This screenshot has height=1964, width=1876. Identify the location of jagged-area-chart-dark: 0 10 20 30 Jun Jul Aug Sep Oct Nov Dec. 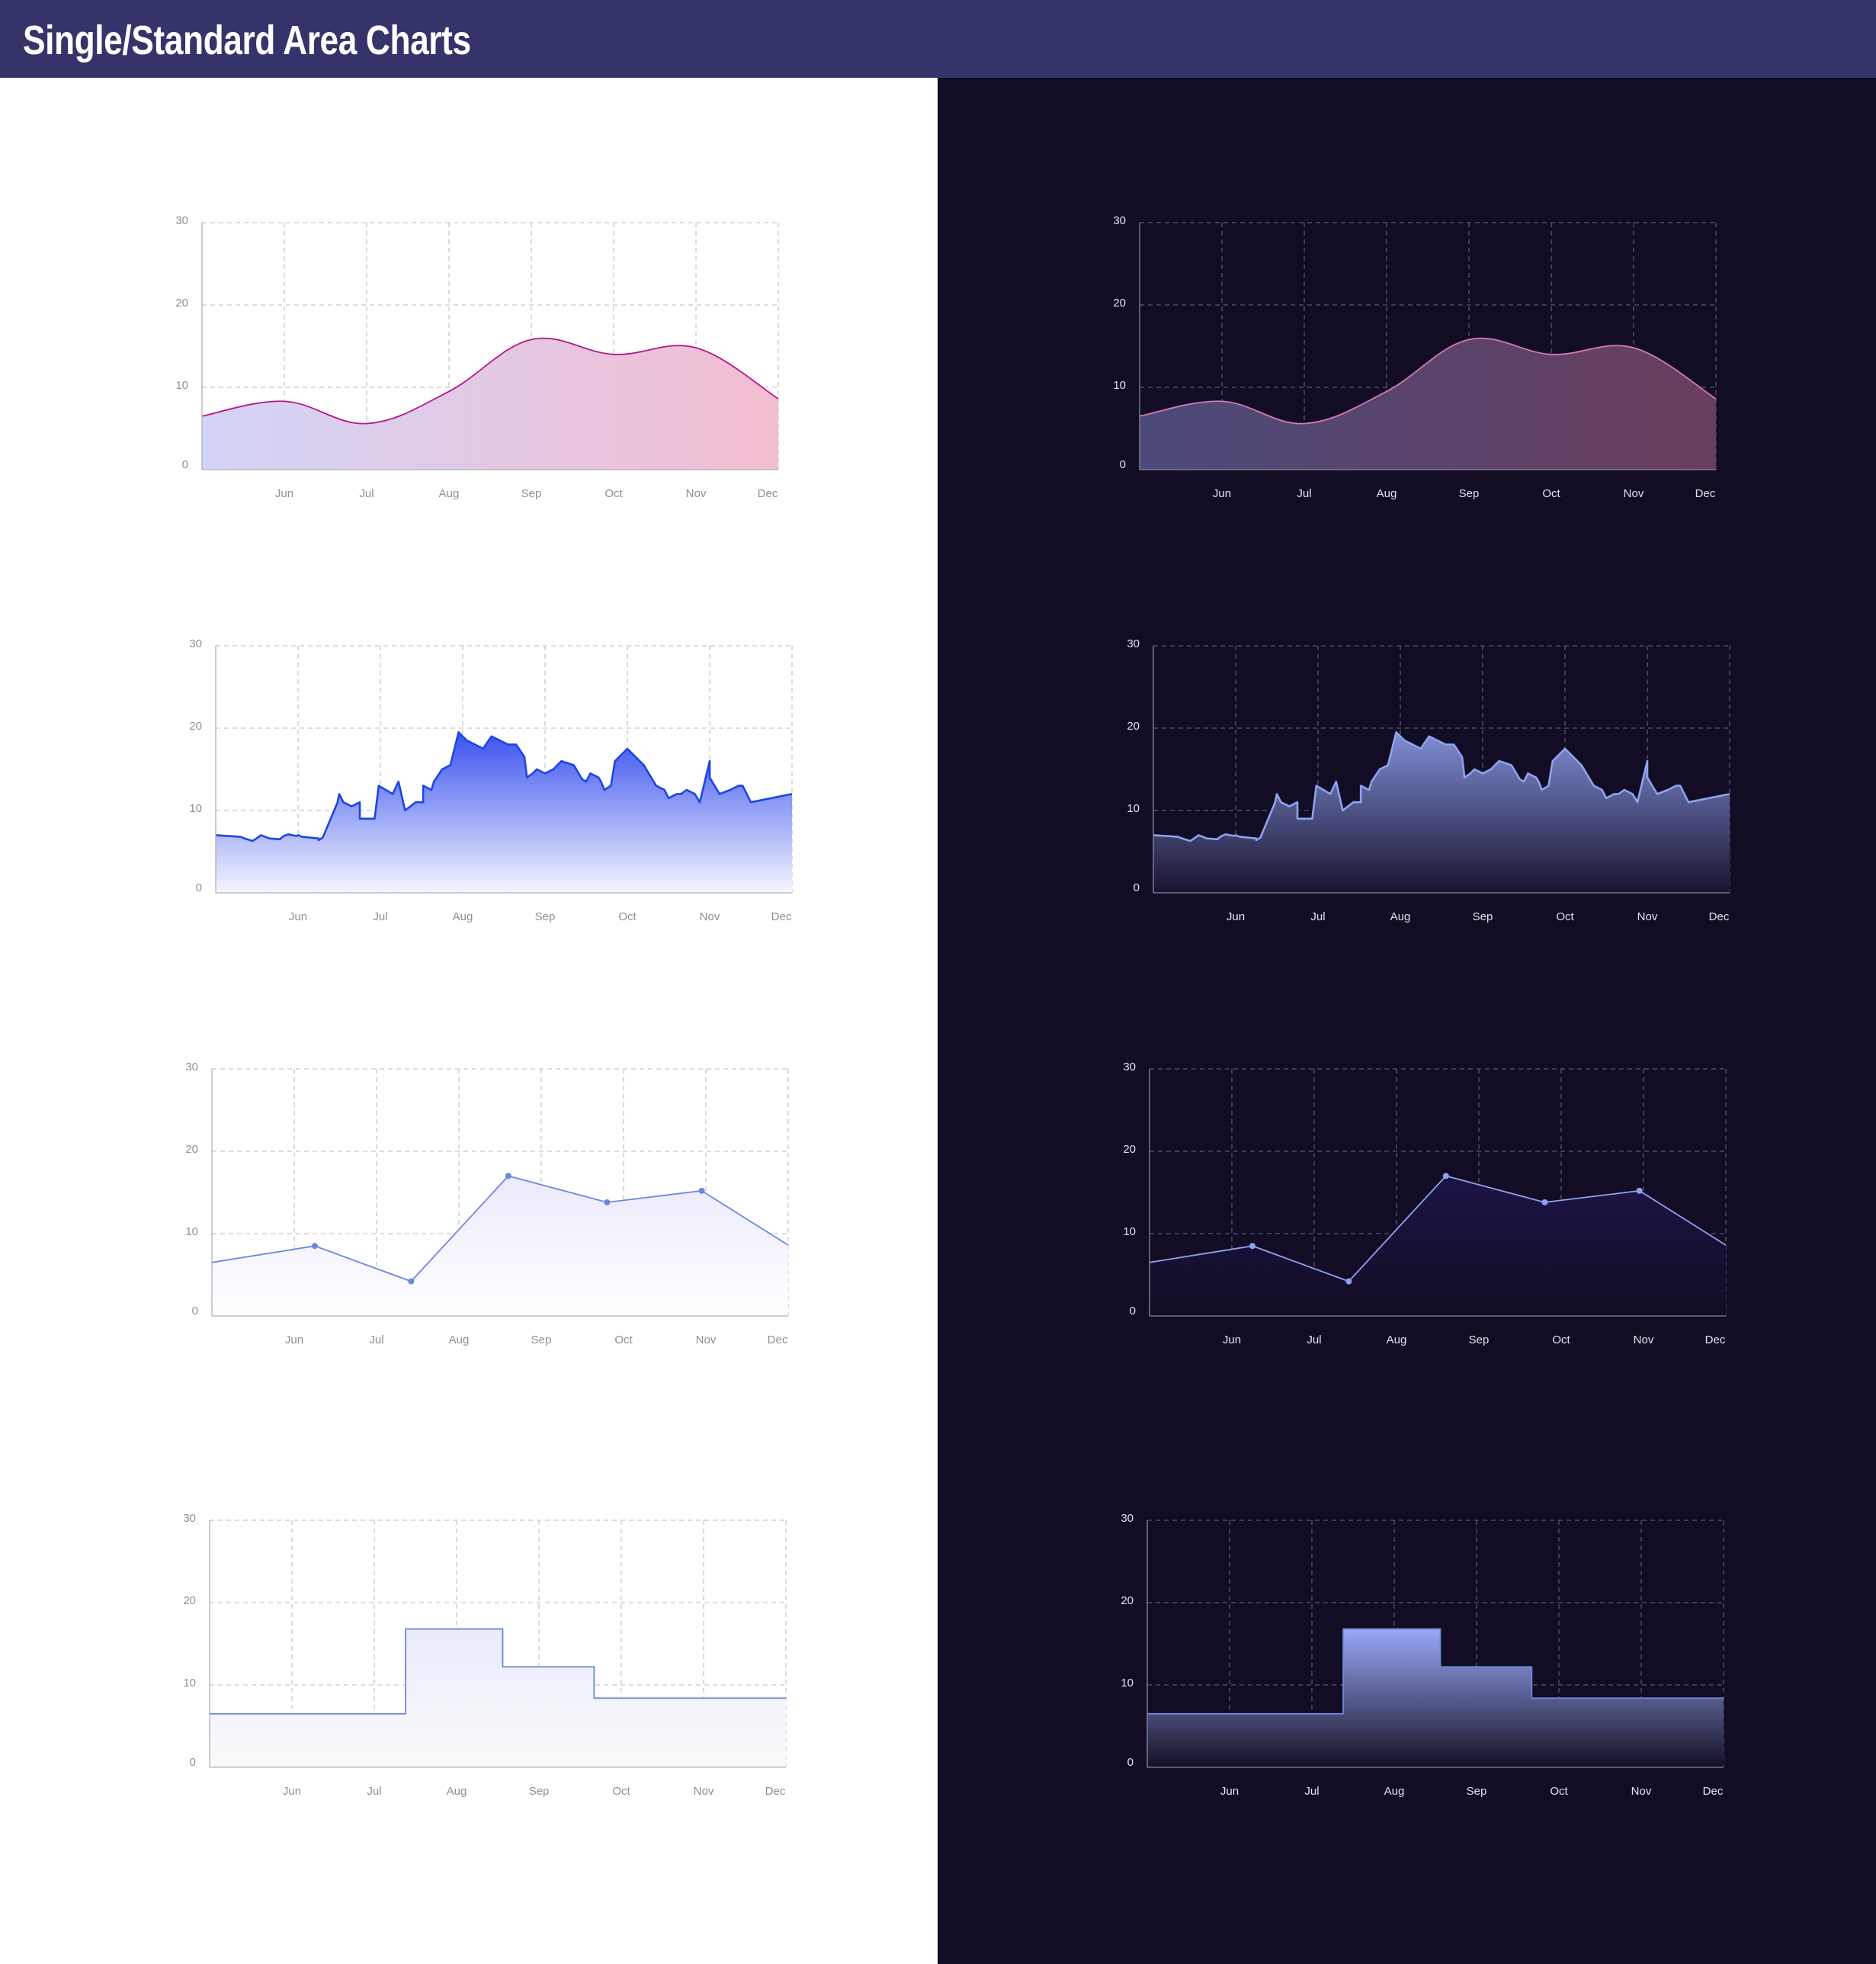
(1428, 780).